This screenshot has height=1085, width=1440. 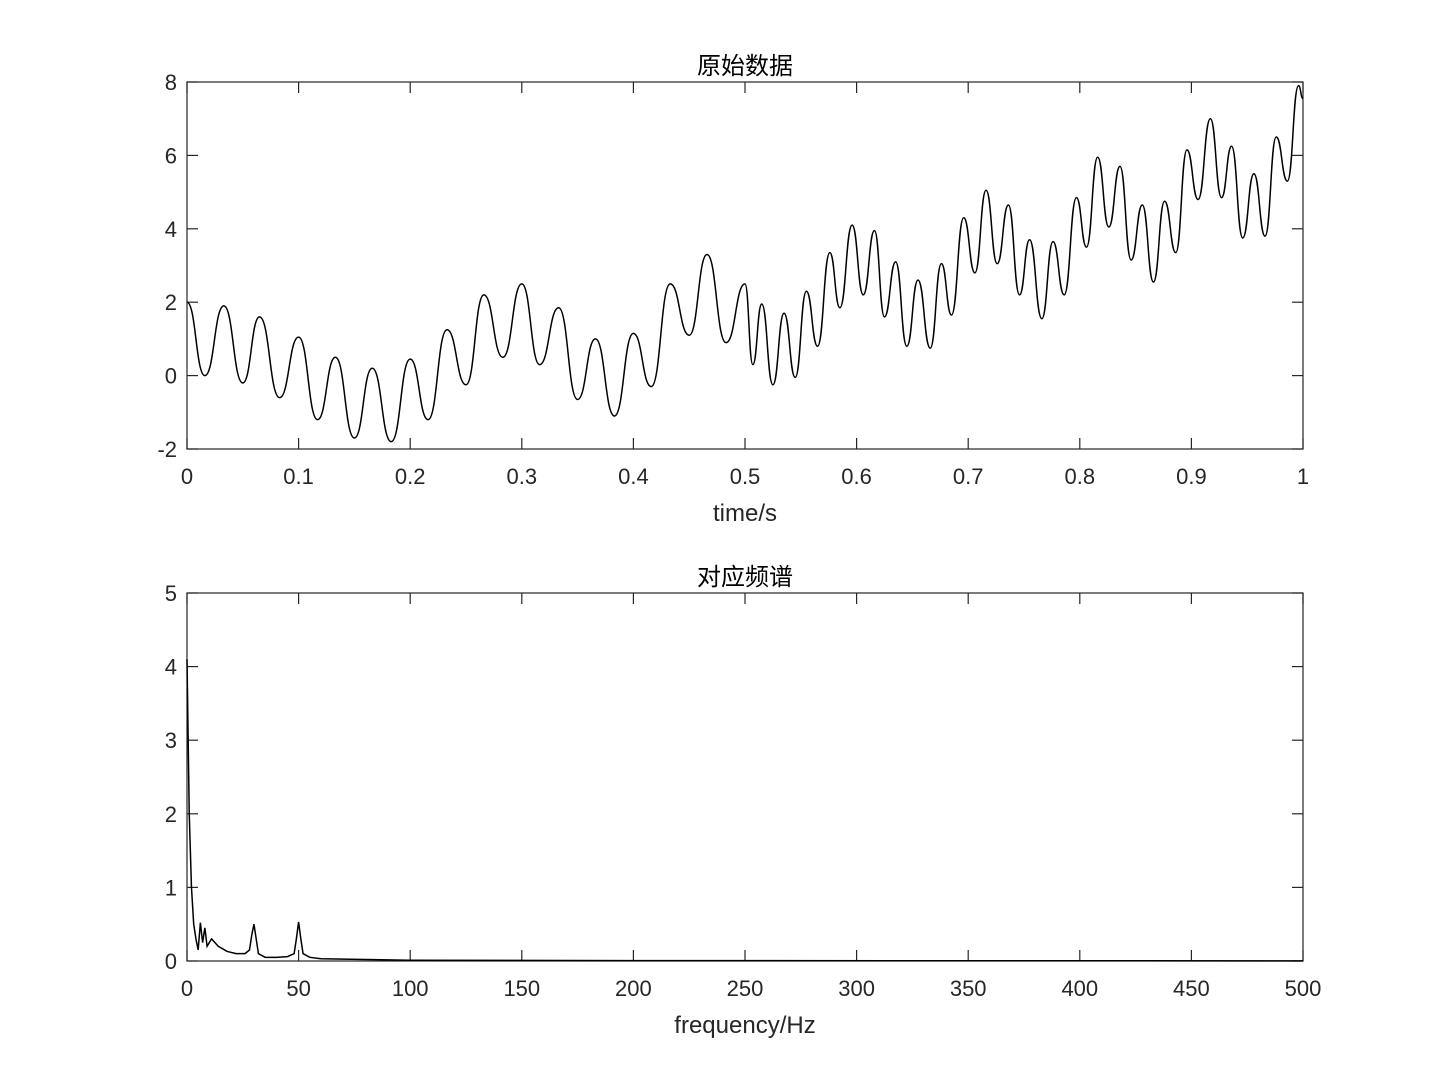 I want to click on x-tick-label: 150, so click(x=521, y=988).